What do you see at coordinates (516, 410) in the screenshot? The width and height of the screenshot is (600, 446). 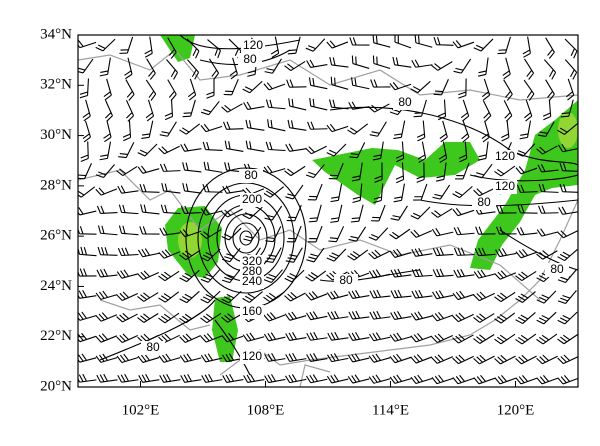 I see `x-tick-label: 120°E` at bounding box center [516, 410].